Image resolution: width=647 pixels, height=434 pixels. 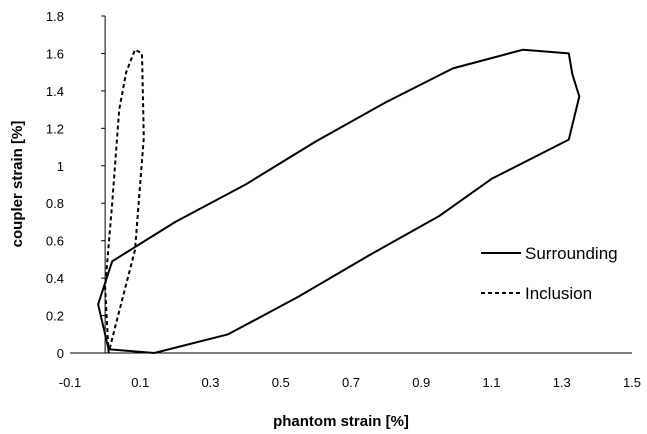 I want to click on x-tick-label: 1.1, so click(x=491, y=382).